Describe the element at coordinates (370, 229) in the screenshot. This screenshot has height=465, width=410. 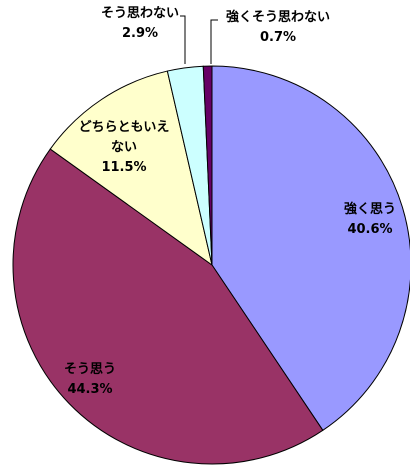
I see `value-label: 40.6%` at that location.